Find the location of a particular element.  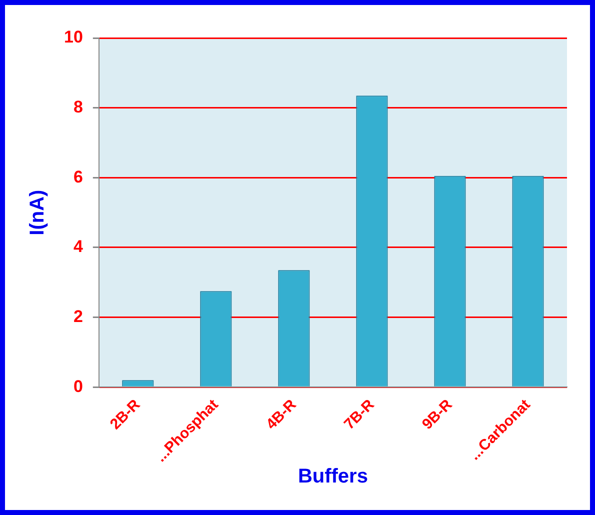

y-tick-label: 10 is located at coordinates (73, 37).